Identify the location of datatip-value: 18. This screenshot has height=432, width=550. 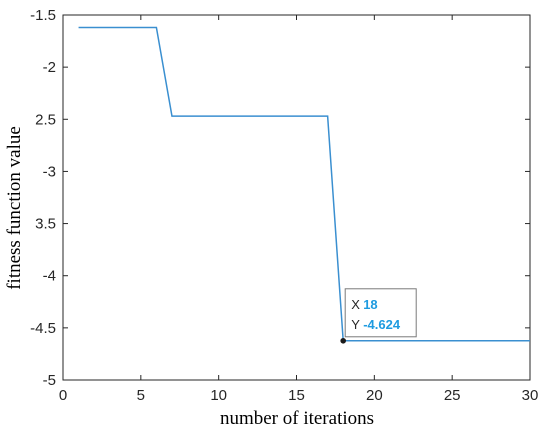
(370, 304).